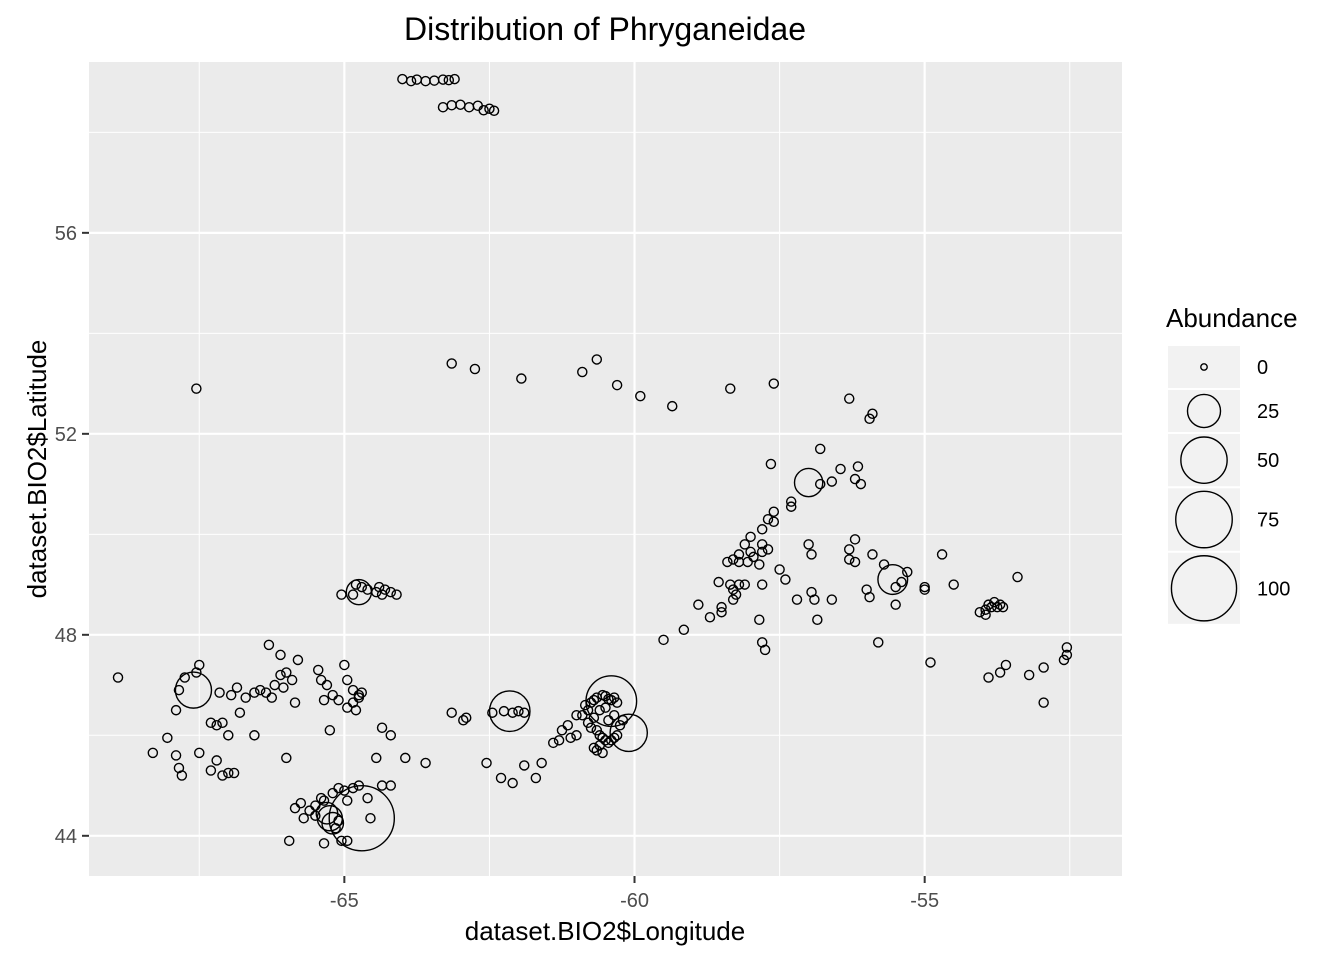 The image size is (1344, 965). Describe the element at coordinates (37, 469) in the screenshot. I see `y-axis-title: dataset.BIO2$Latitude` at that location.